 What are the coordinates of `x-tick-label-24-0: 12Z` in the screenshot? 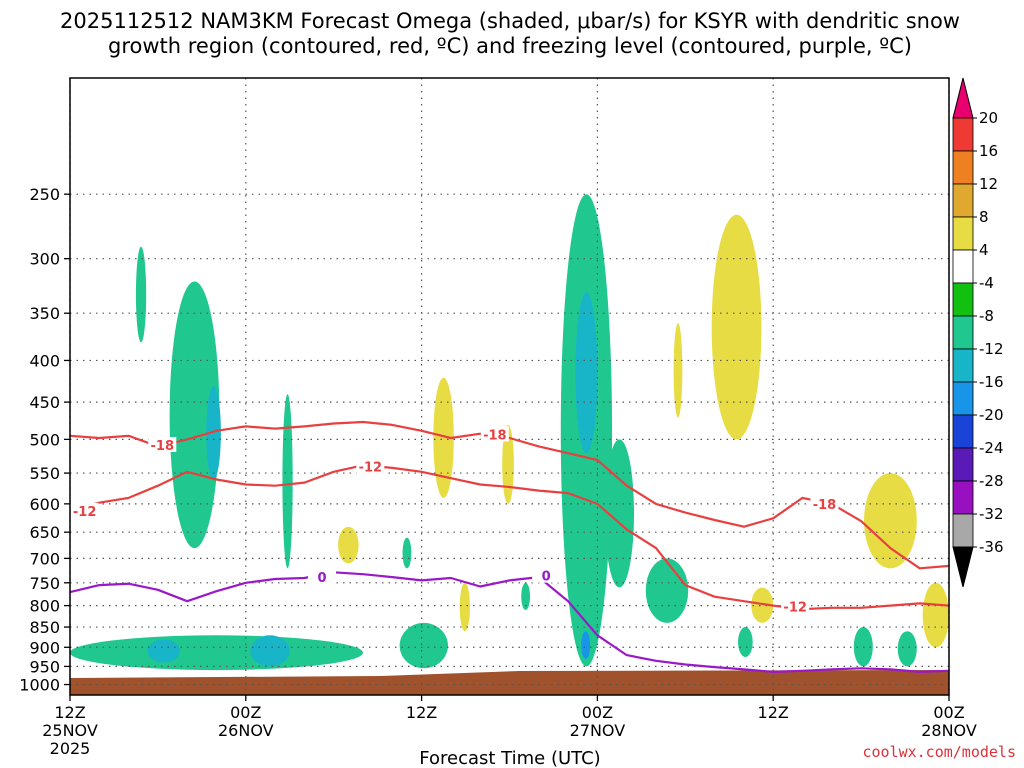 It's located at (421, 712).